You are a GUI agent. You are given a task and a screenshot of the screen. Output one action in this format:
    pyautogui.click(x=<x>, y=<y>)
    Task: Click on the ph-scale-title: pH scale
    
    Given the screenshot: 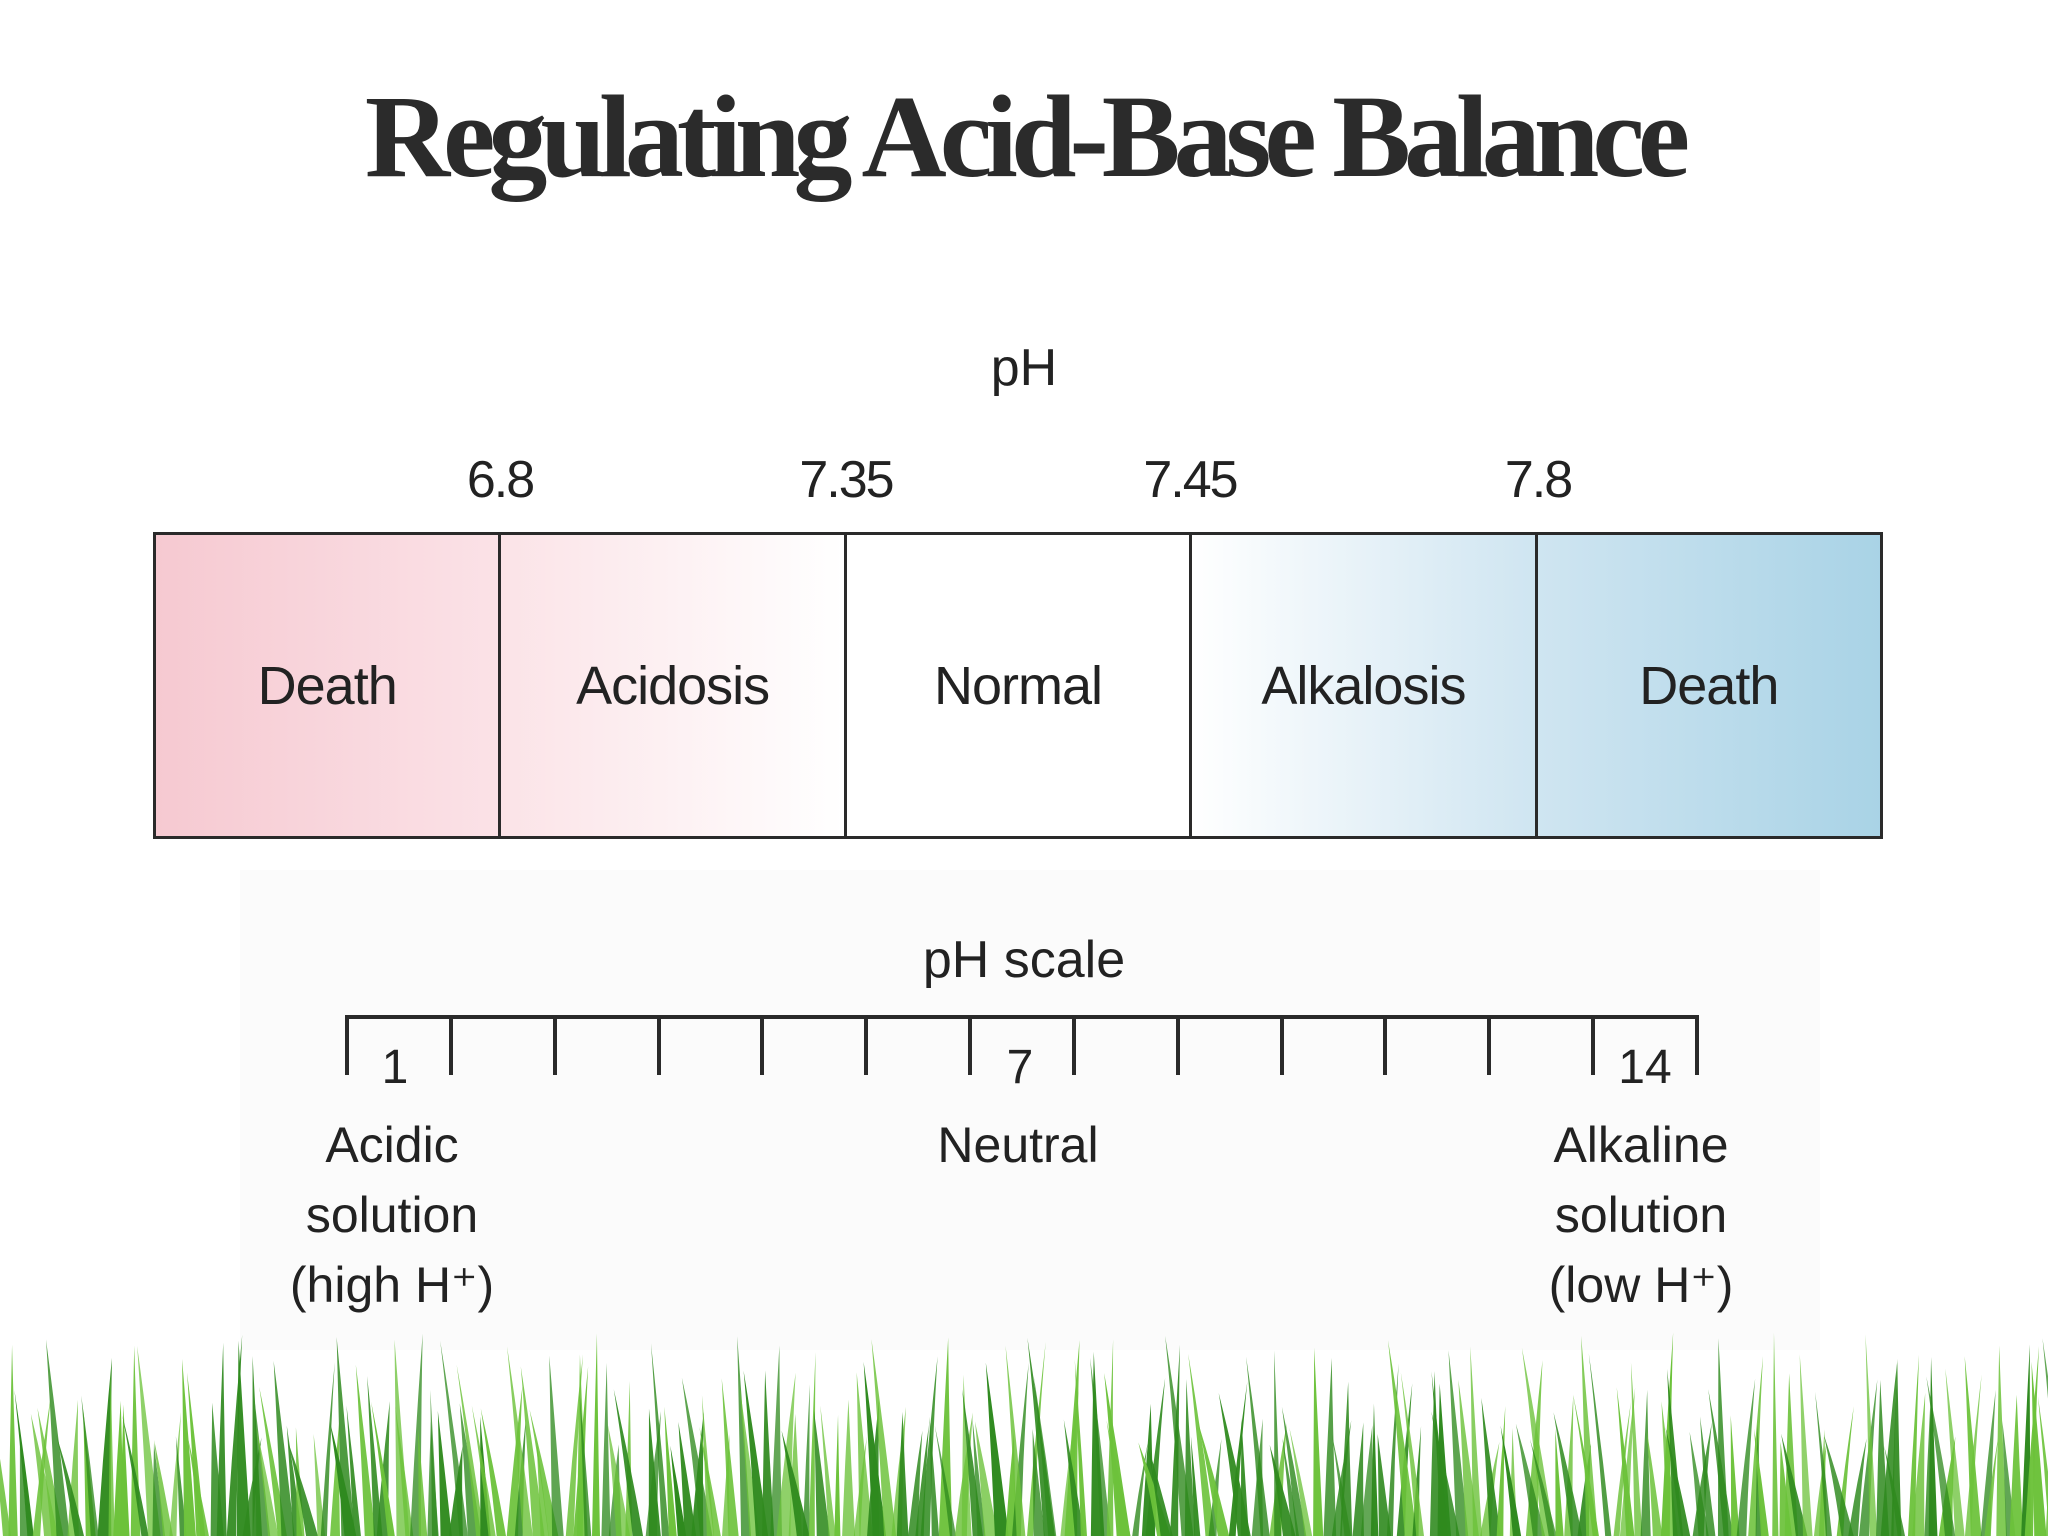 What is the action you would take?
    pyautogui.click(x=1024, y=960)
    